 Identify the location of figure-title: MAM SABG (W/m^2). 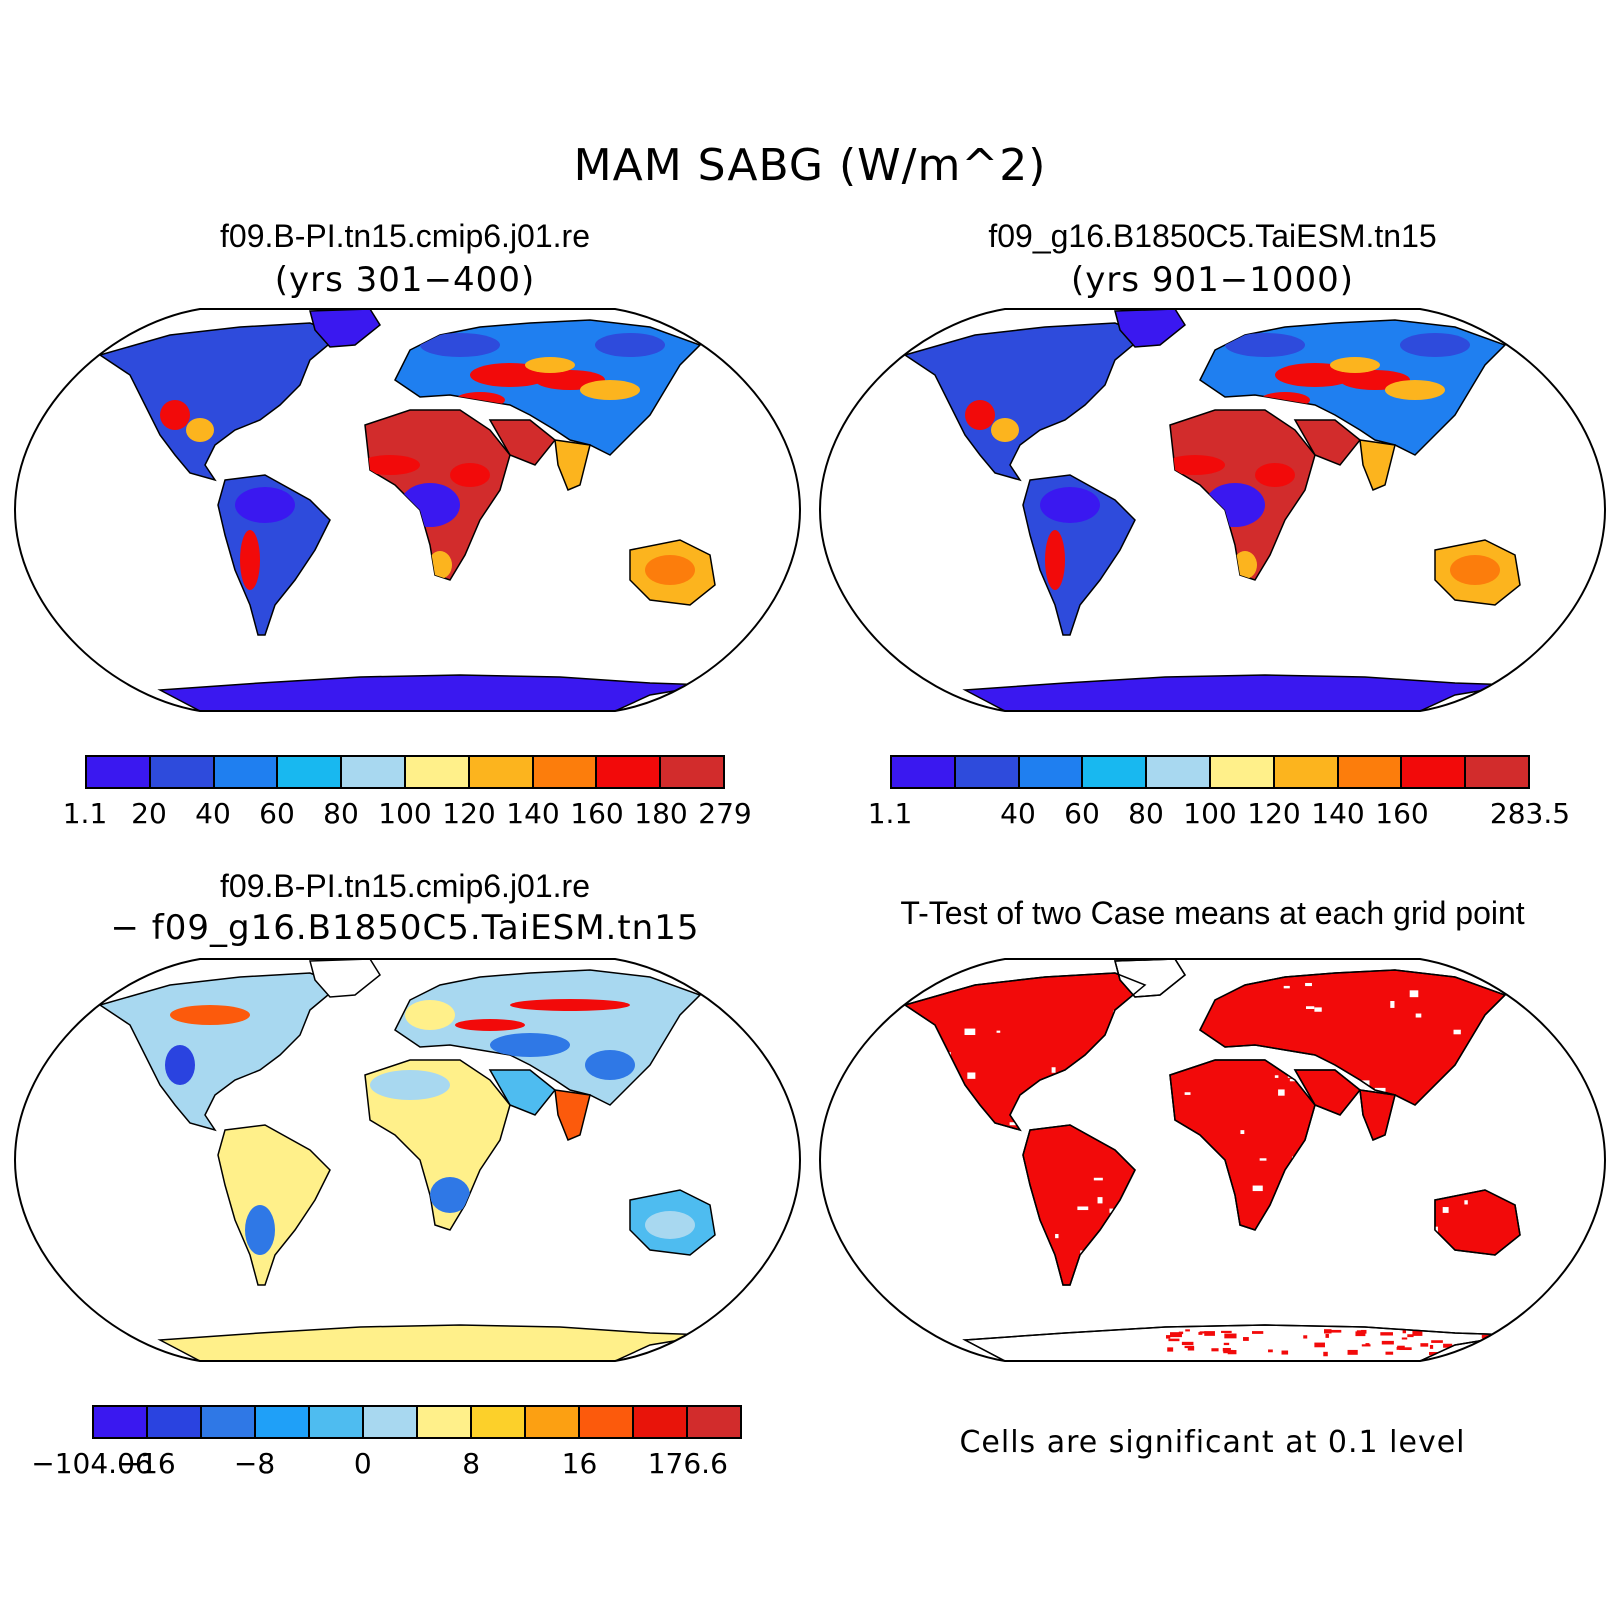
(810, 165).